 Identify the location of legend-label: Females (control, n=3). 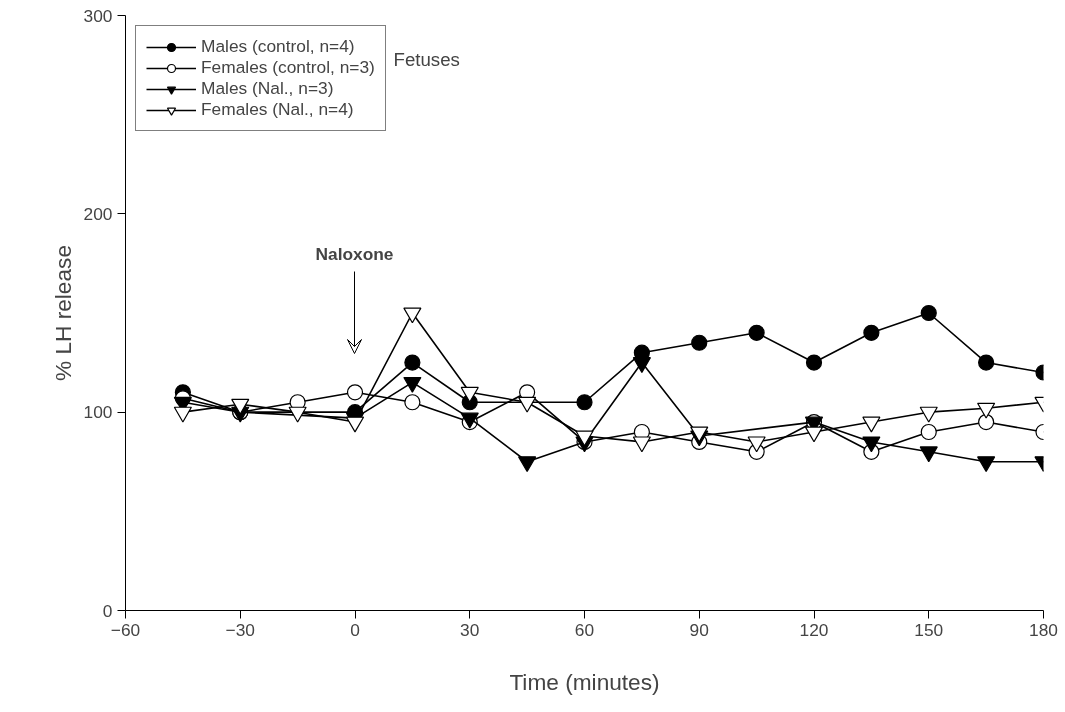
(288, 67).